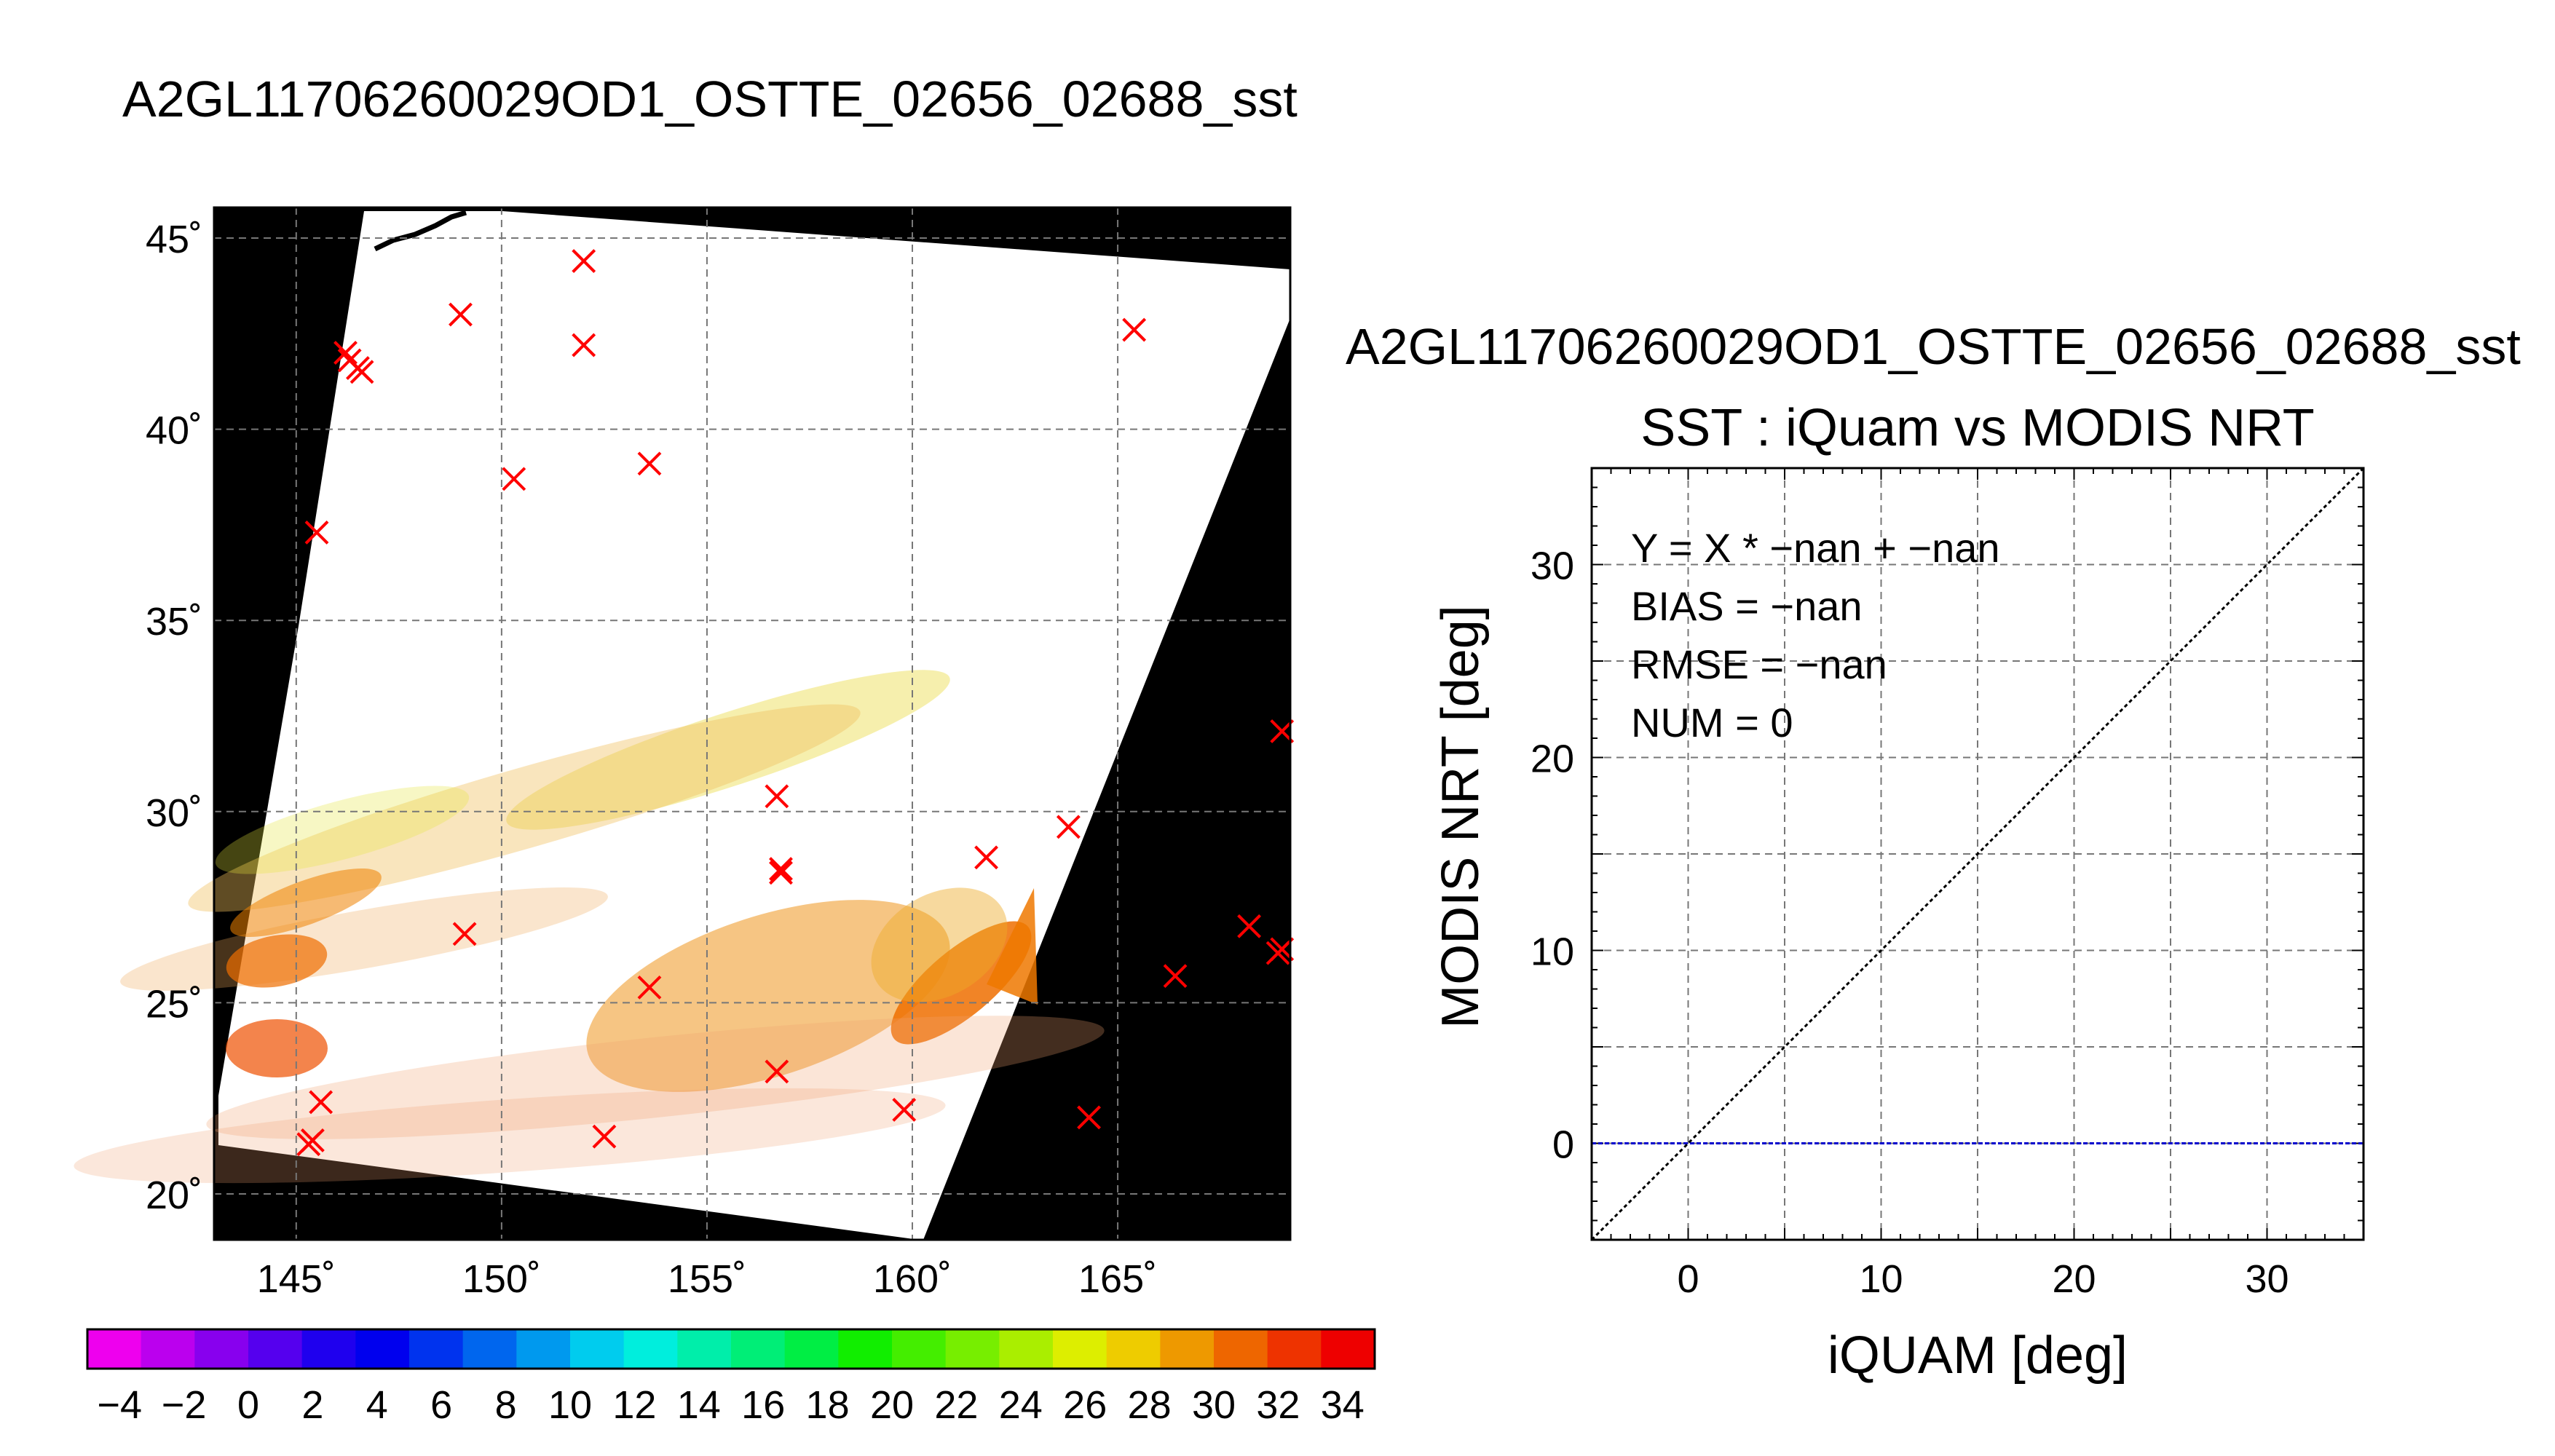  I want to click on map-title: A2GL11706260029OD1_OSTTE_02656_02688_sst, so click(710, 99).